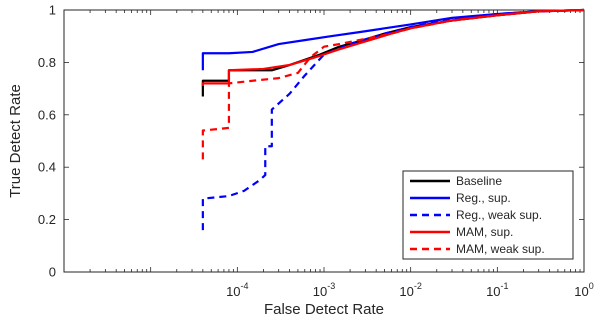 The image size is (598, 327). I want to click on x-tick-label: 10⁻², so click(410, 290).